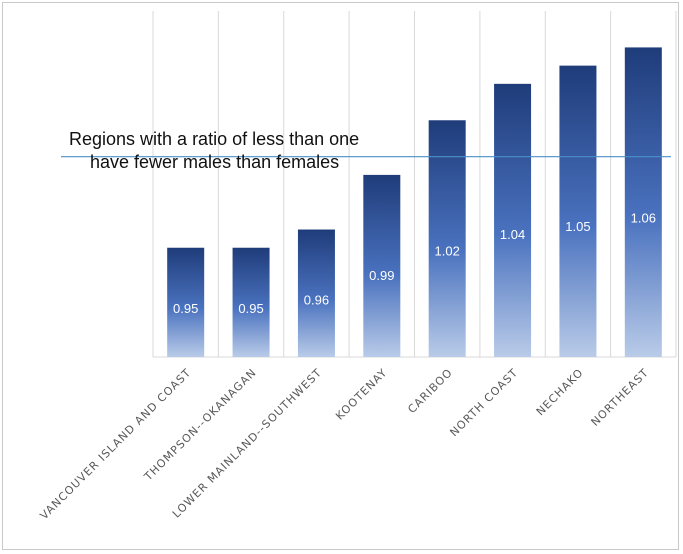 Image resolution: width=683 pixels, height=554 pixels. I want to click on data-label: 0.99, so click(381, 275).